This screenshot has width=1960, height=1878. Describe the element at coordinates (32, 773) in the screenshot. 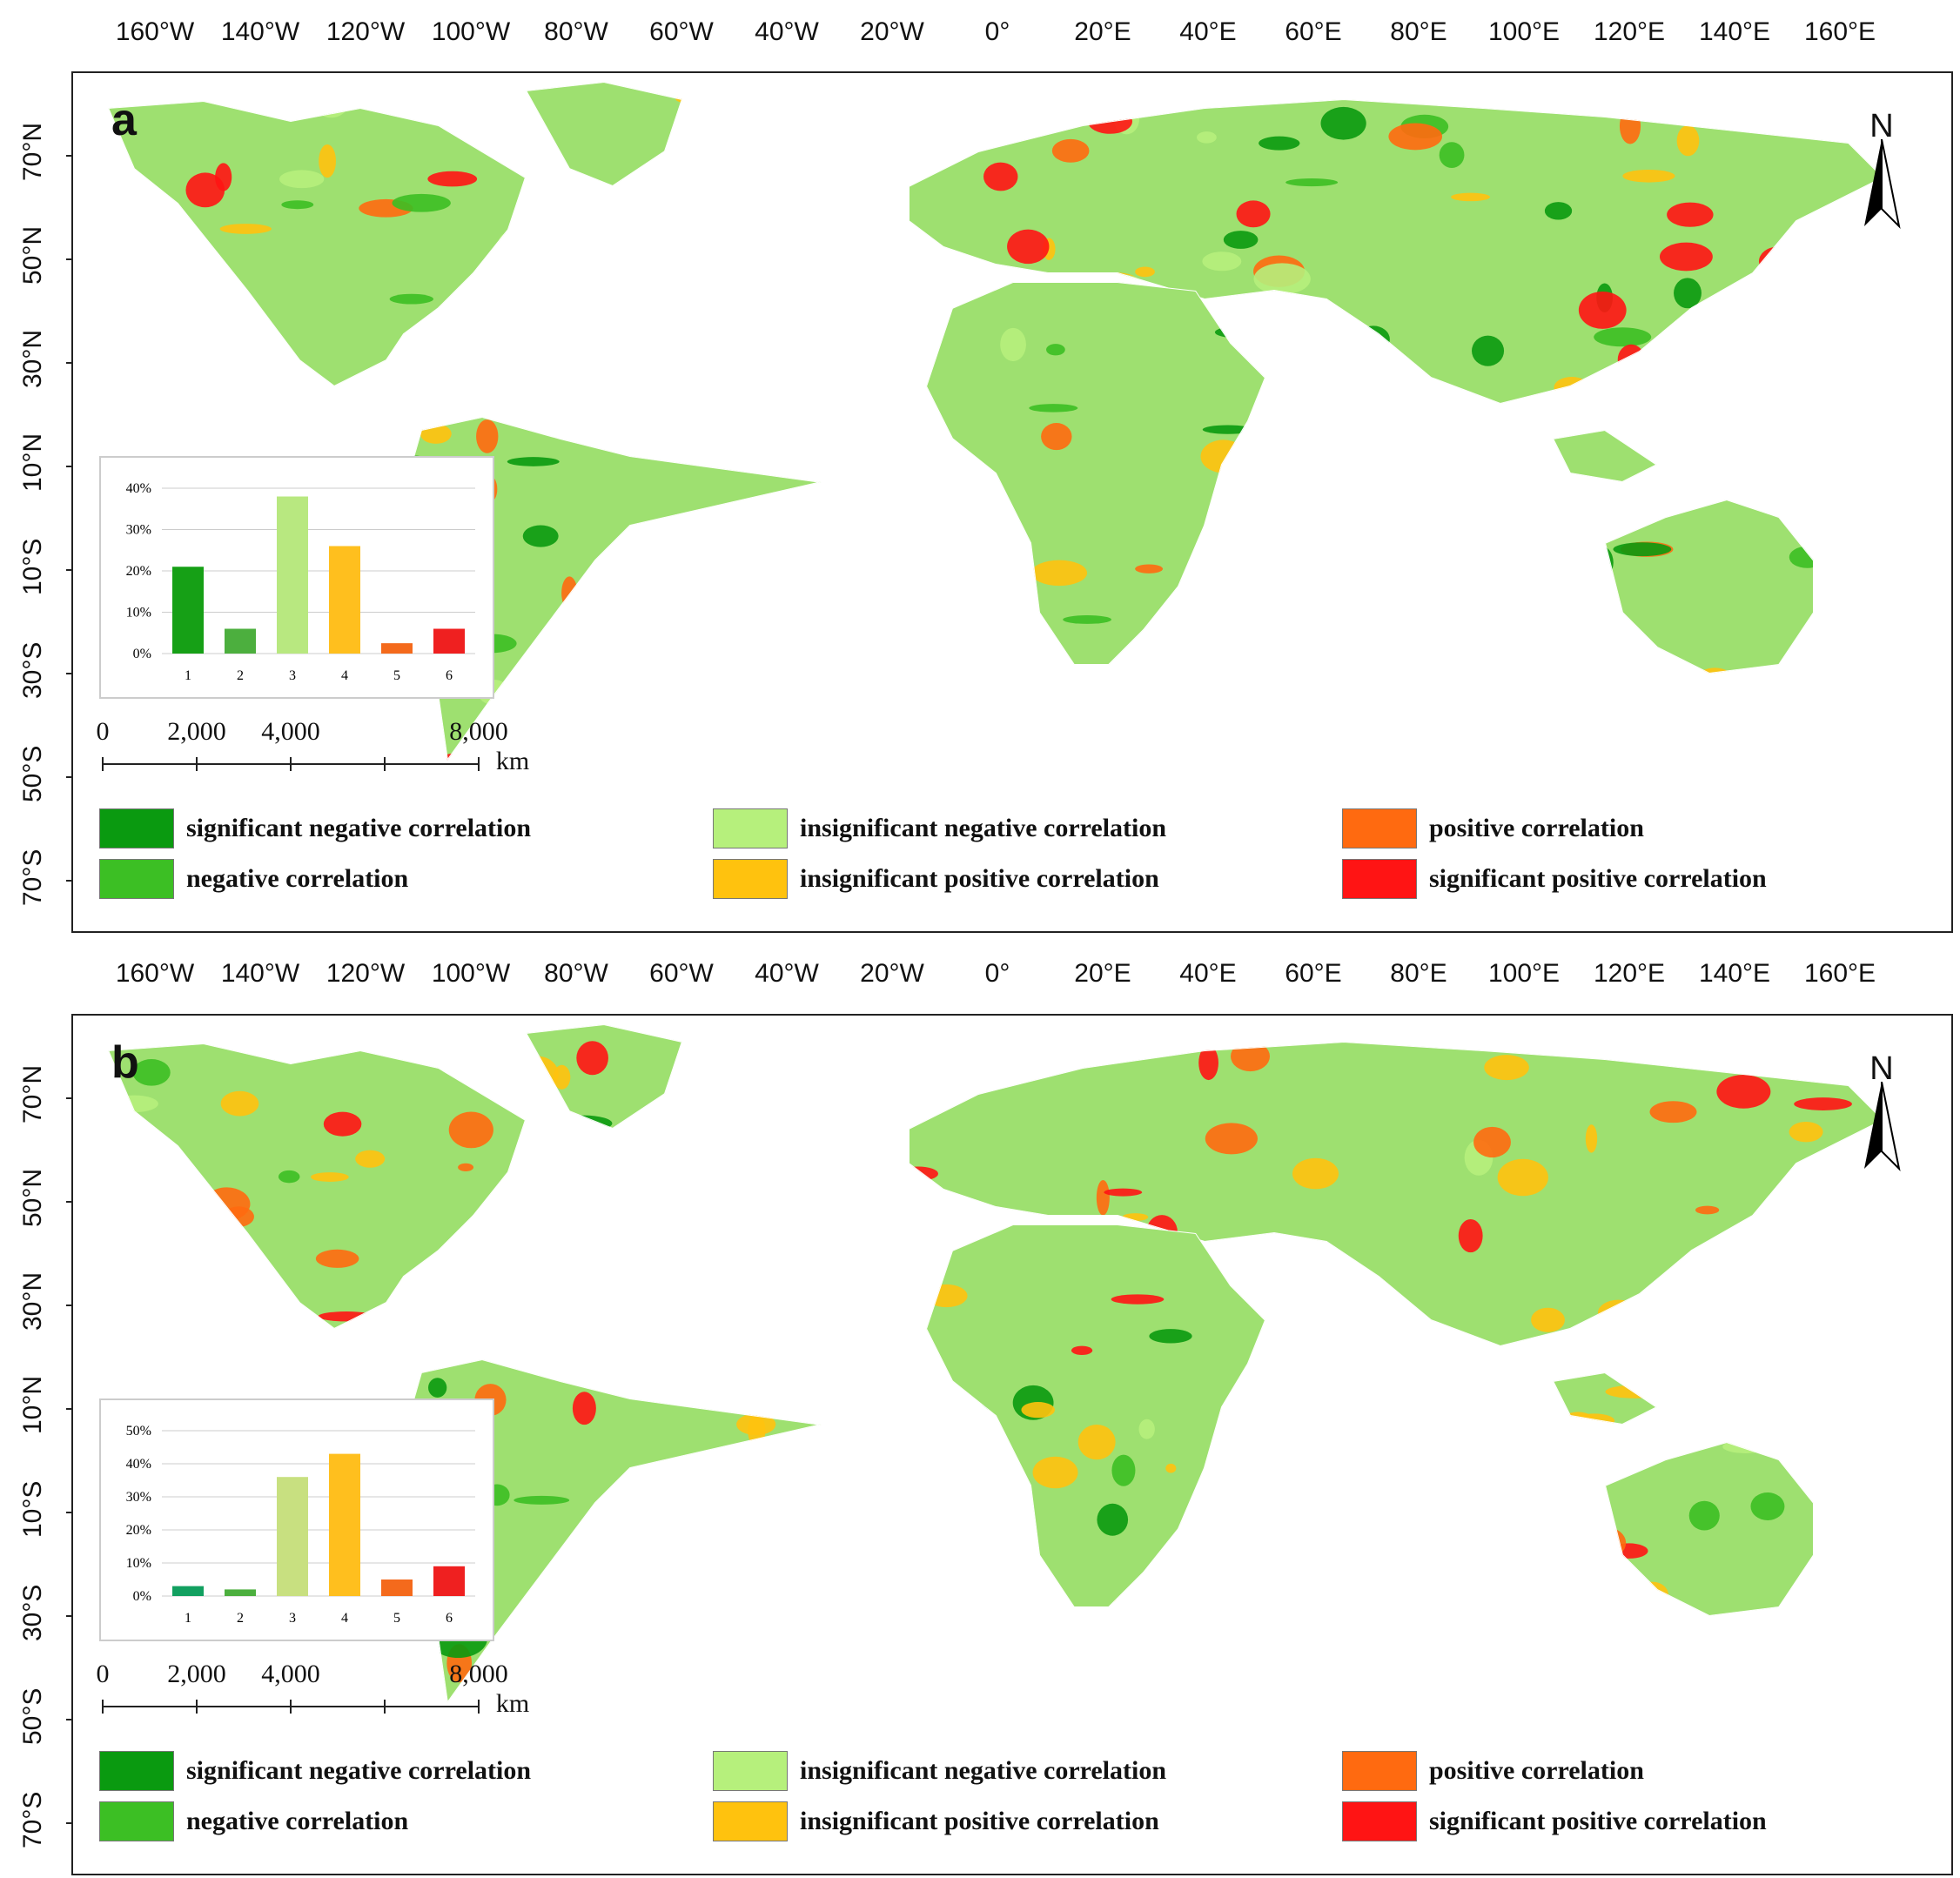

I see `latitude-label: 50°S` at that location.